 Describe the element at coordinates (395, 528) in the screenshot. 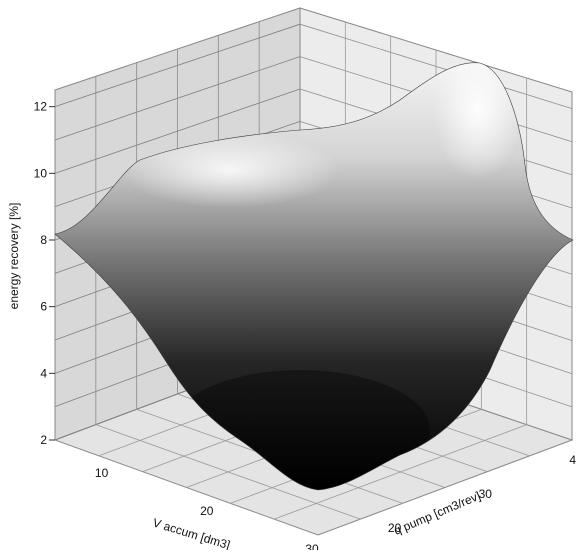

I see `y-tick-label: 20` at that location.